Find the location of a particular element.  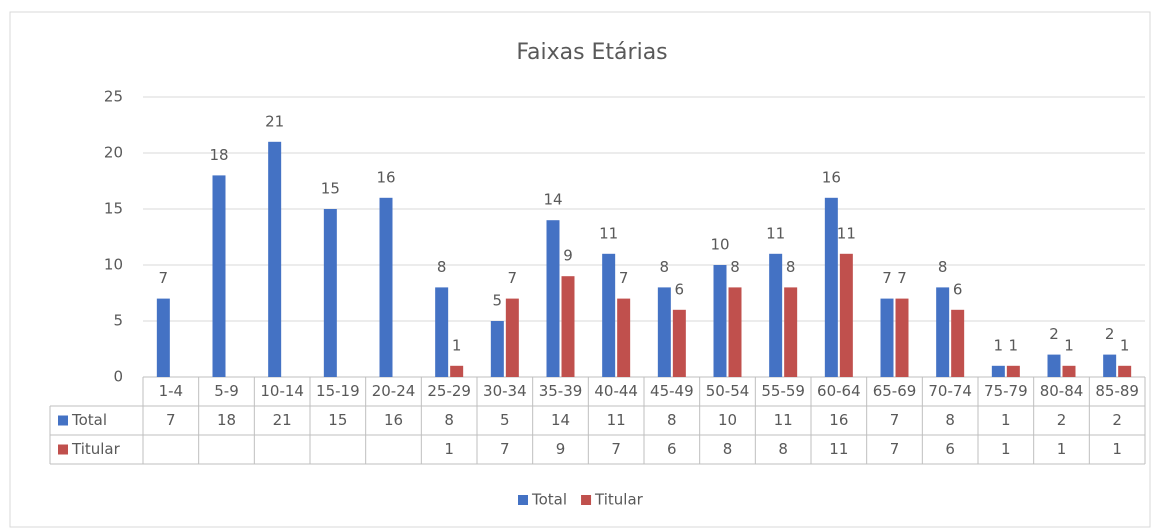

y-tick-label: 5 is located at coordinates (118, 321).